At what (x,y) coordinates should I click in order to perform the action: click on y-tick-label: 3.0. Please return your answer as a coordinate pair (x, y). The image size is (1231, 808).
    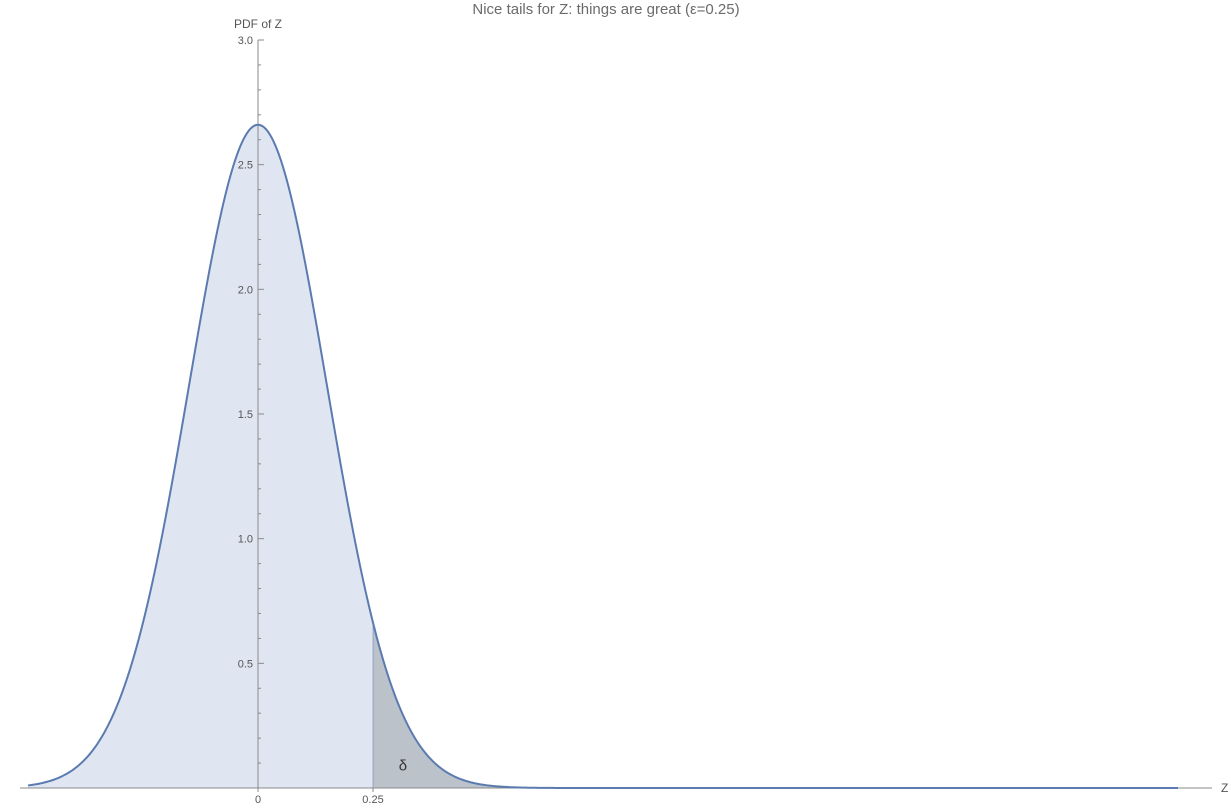
    Looking at the image, I should click on (245, 41).